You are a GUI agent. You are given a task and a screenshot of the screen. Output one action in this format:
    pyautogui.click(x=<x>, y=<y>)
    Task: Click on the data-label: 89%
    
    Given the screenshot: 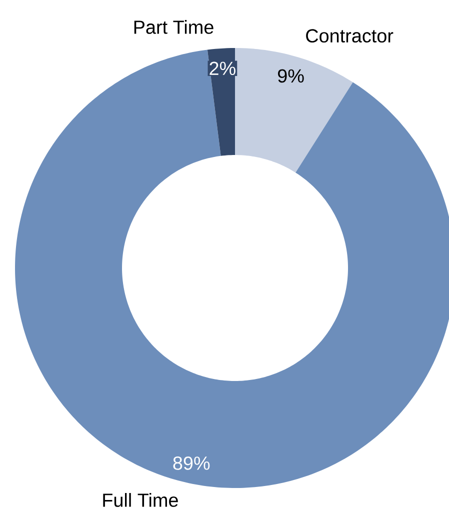 What is the action you would take?
    pyautogui.click(x=191, y=463)
    